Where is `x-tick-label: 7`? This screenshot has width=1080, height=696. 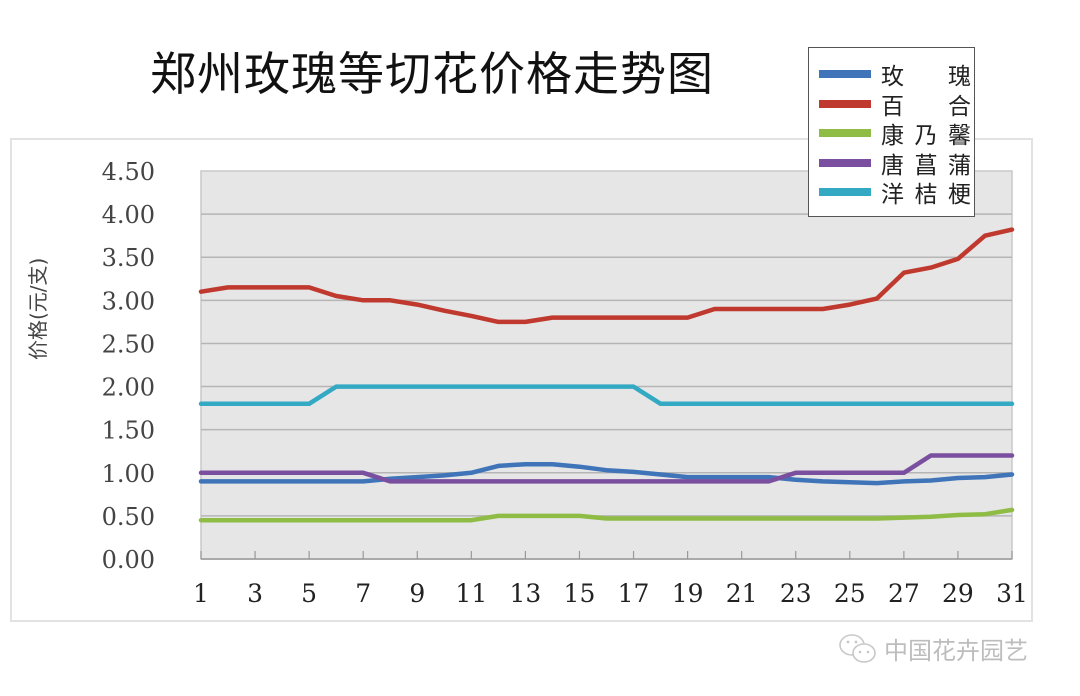 x-tick-label: 7 is located at coordinates (363, 593).